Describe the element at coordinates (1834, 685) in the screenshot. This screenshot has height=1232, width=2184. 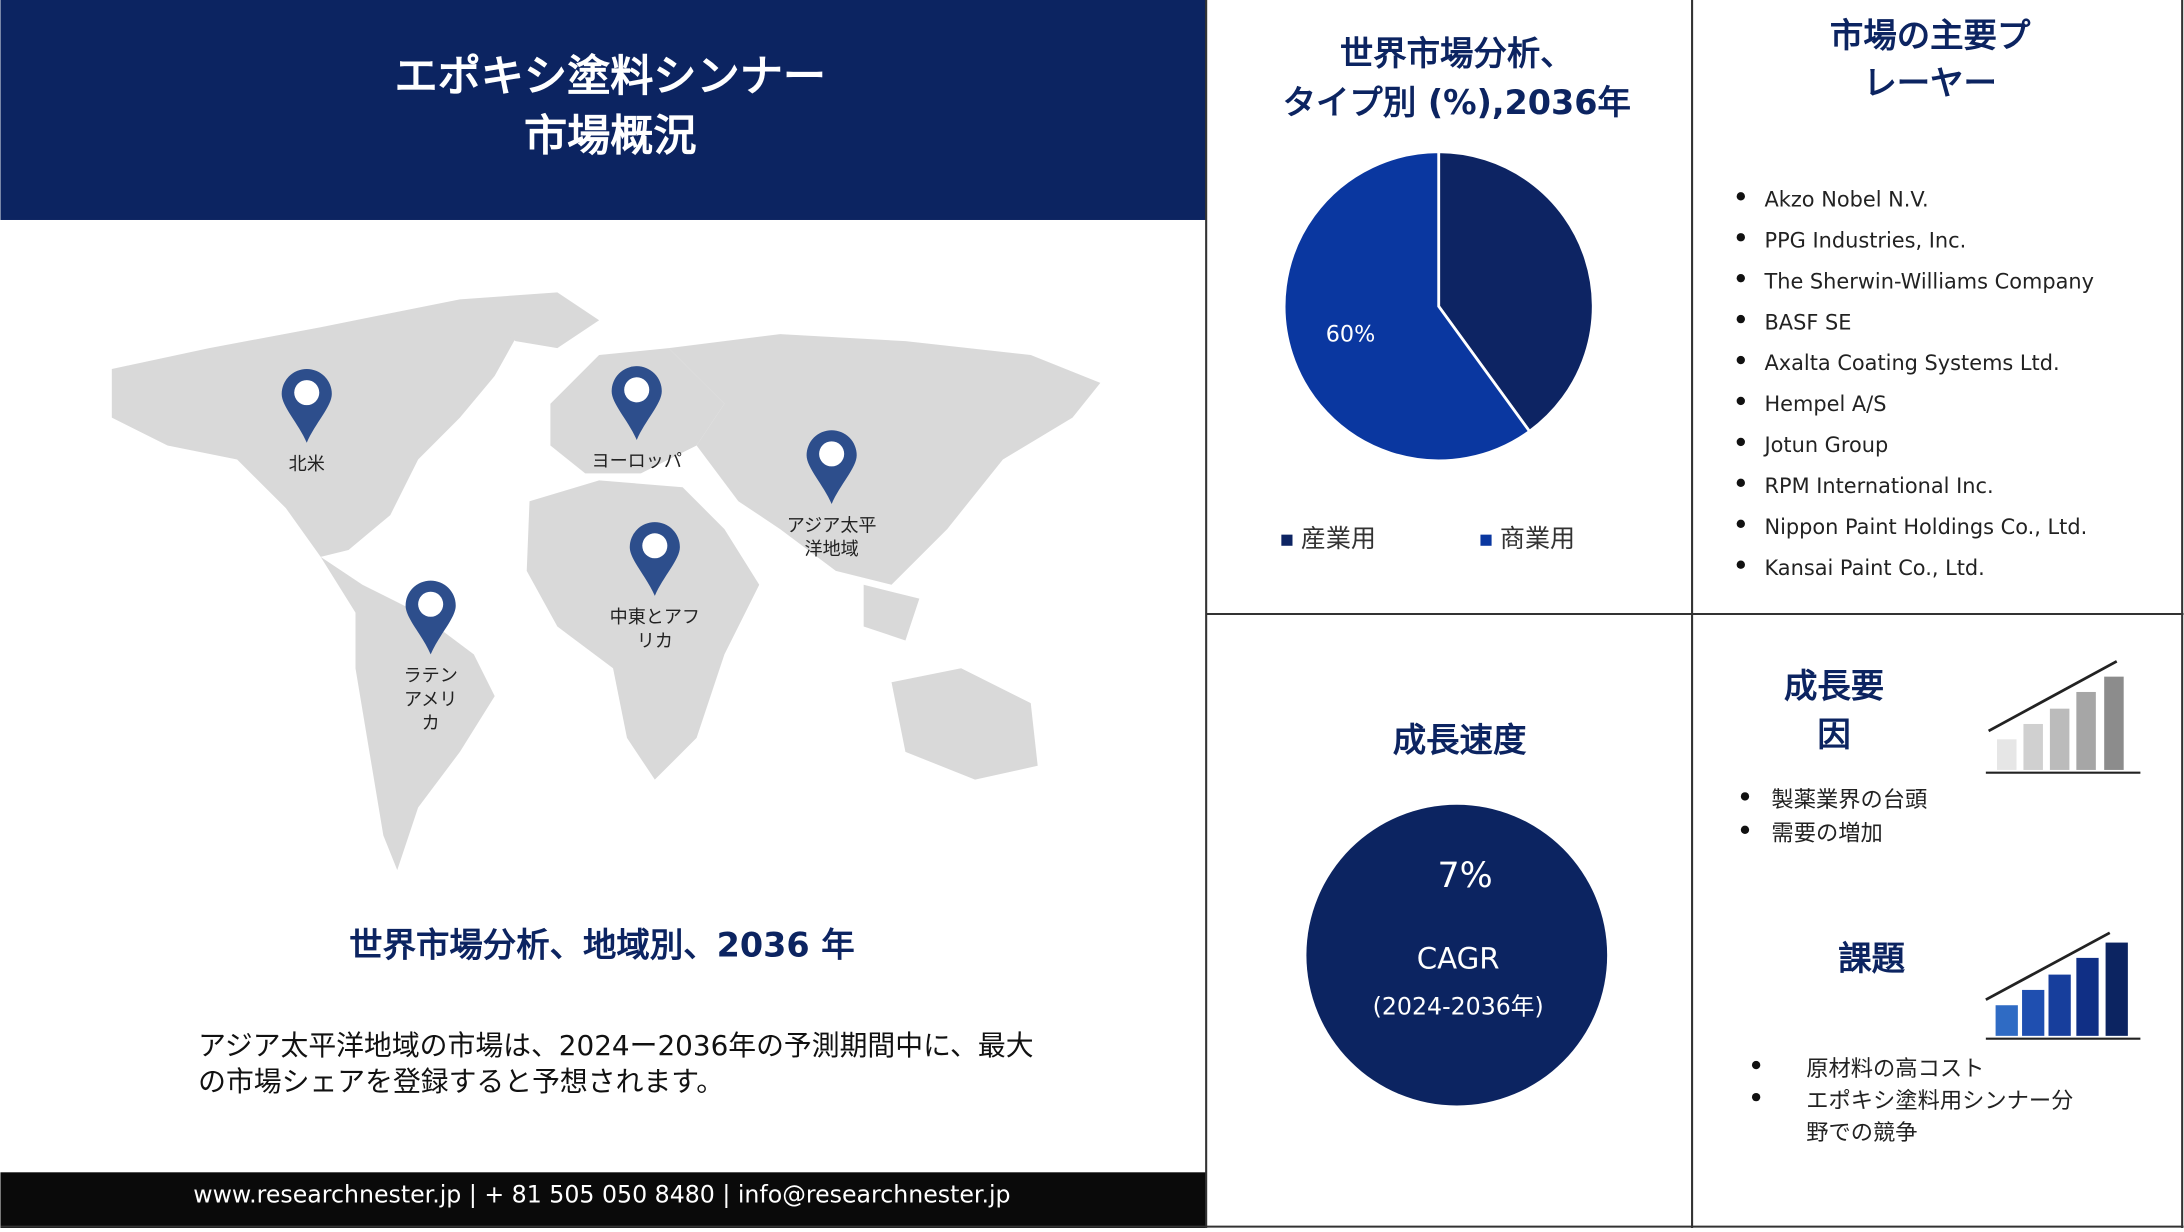
I see `drivers-title: 成長要` at that location.